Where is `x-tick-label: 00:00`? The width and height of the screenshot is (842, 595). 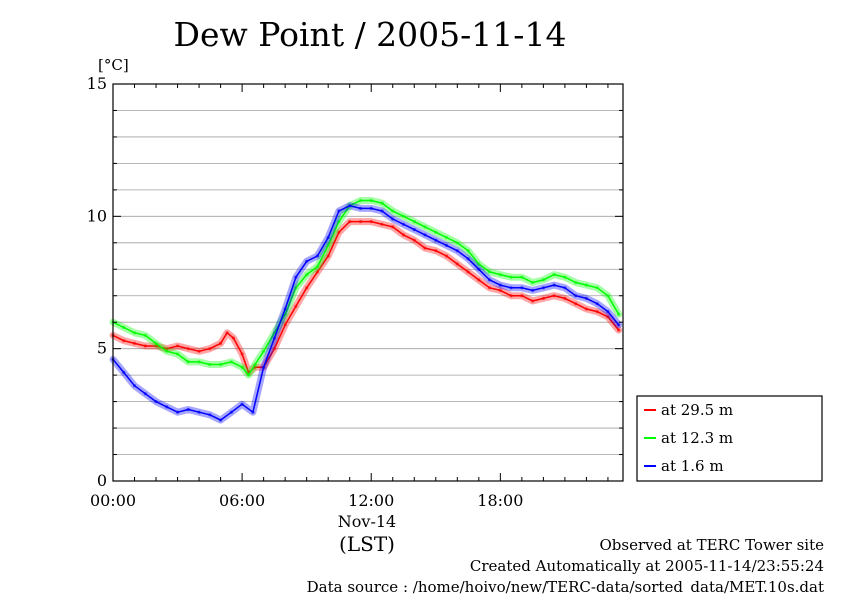 x-tick-label: 00:00 is located at coordinates (113, 500).